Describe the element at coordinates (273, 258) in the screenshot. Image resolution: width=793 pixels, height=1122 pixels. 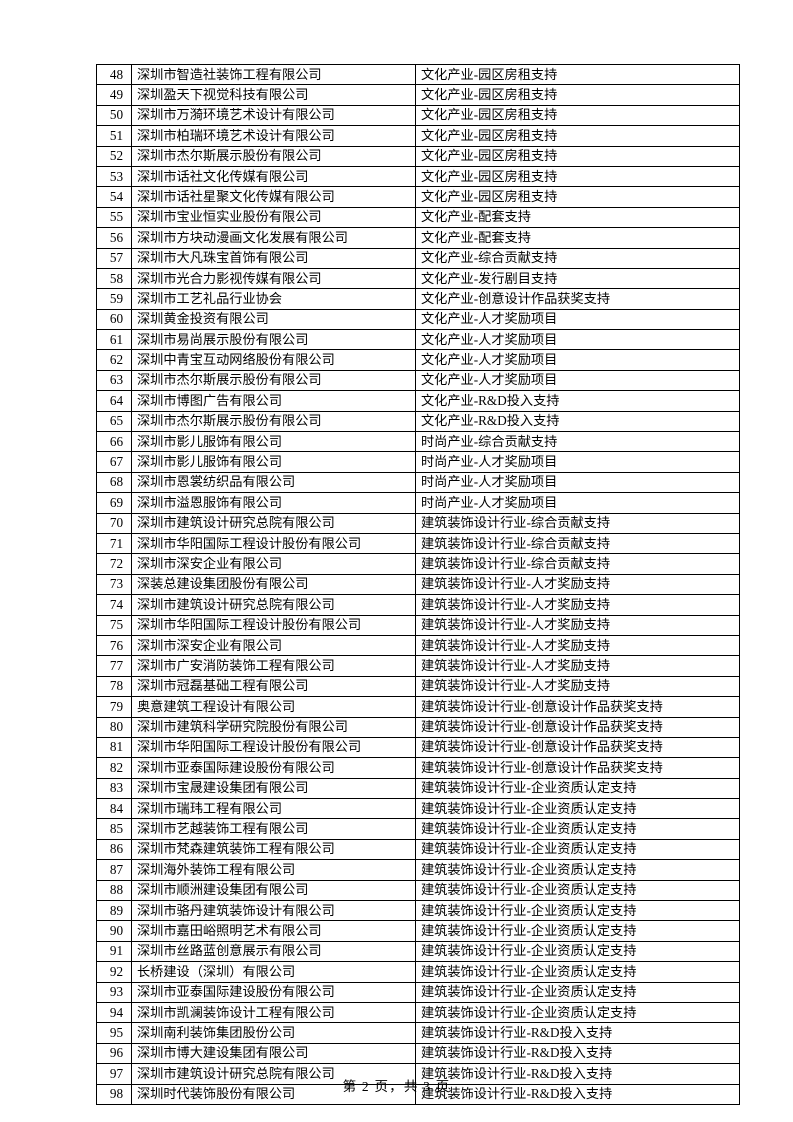
I see `company-name-cell: 深圳市大凡珠宝首饰有限公司` at that location.